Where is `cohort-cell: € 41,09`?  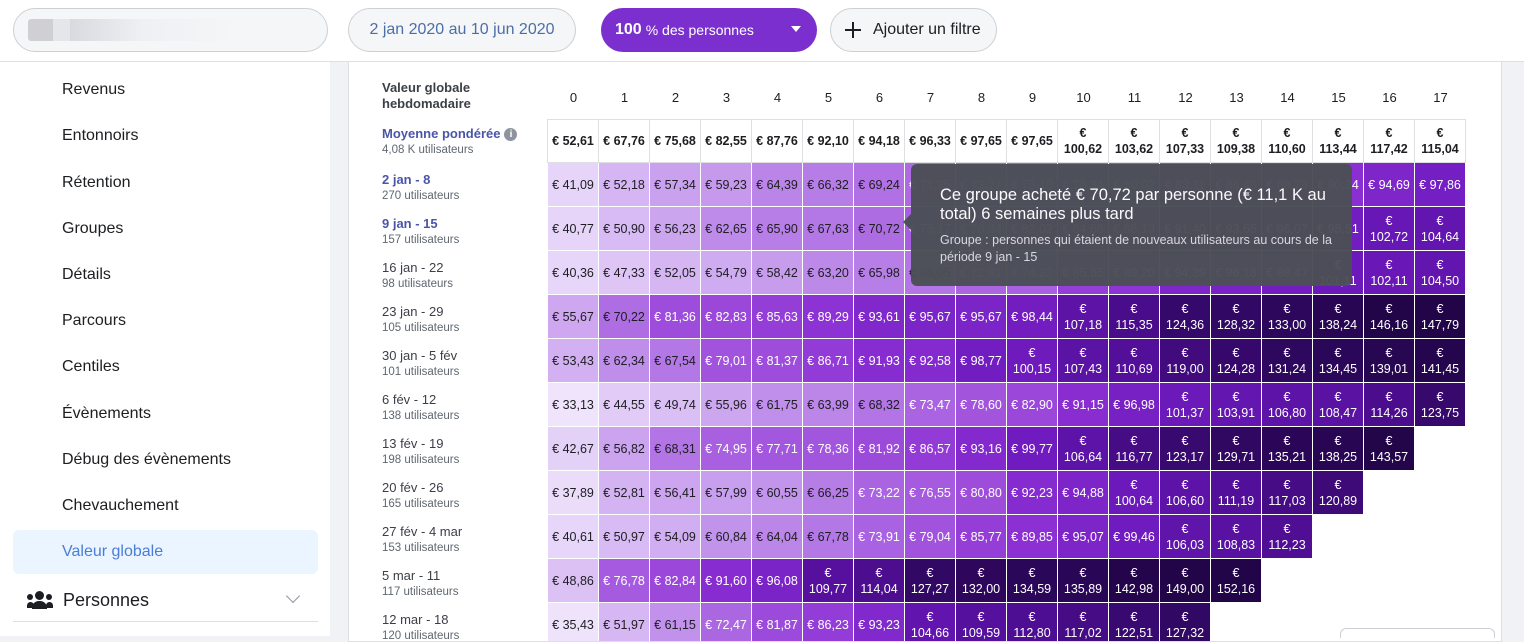
cohort-cell: € 41,09 is located at coordinates (573, 185).